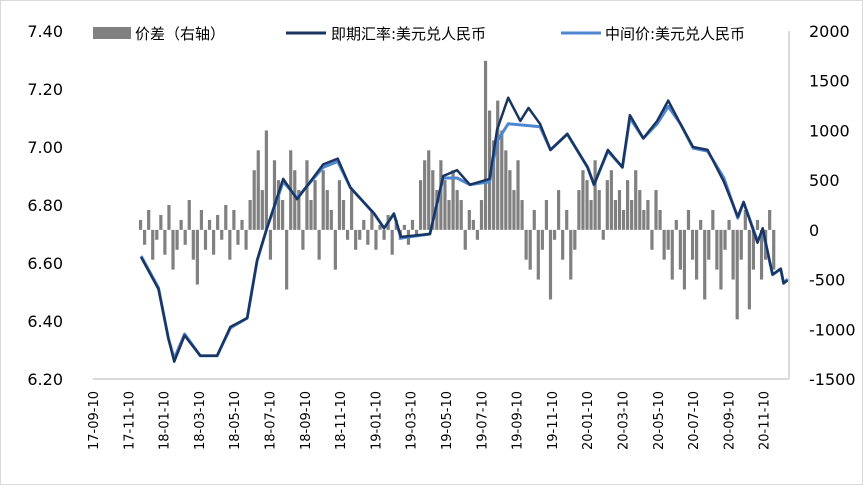 The width and height of the screenshot is (863, 486). I want to click on x-axis-tick-label: 20-07-10, so click(694, 420).